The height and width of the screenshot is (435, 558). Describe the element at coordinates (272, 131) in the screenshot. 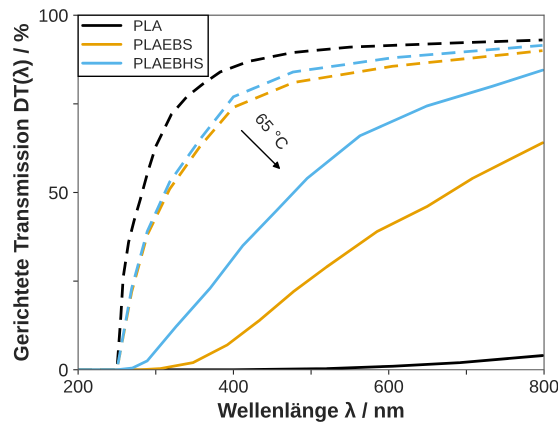

I see `annotation: 65 °C` at that location.